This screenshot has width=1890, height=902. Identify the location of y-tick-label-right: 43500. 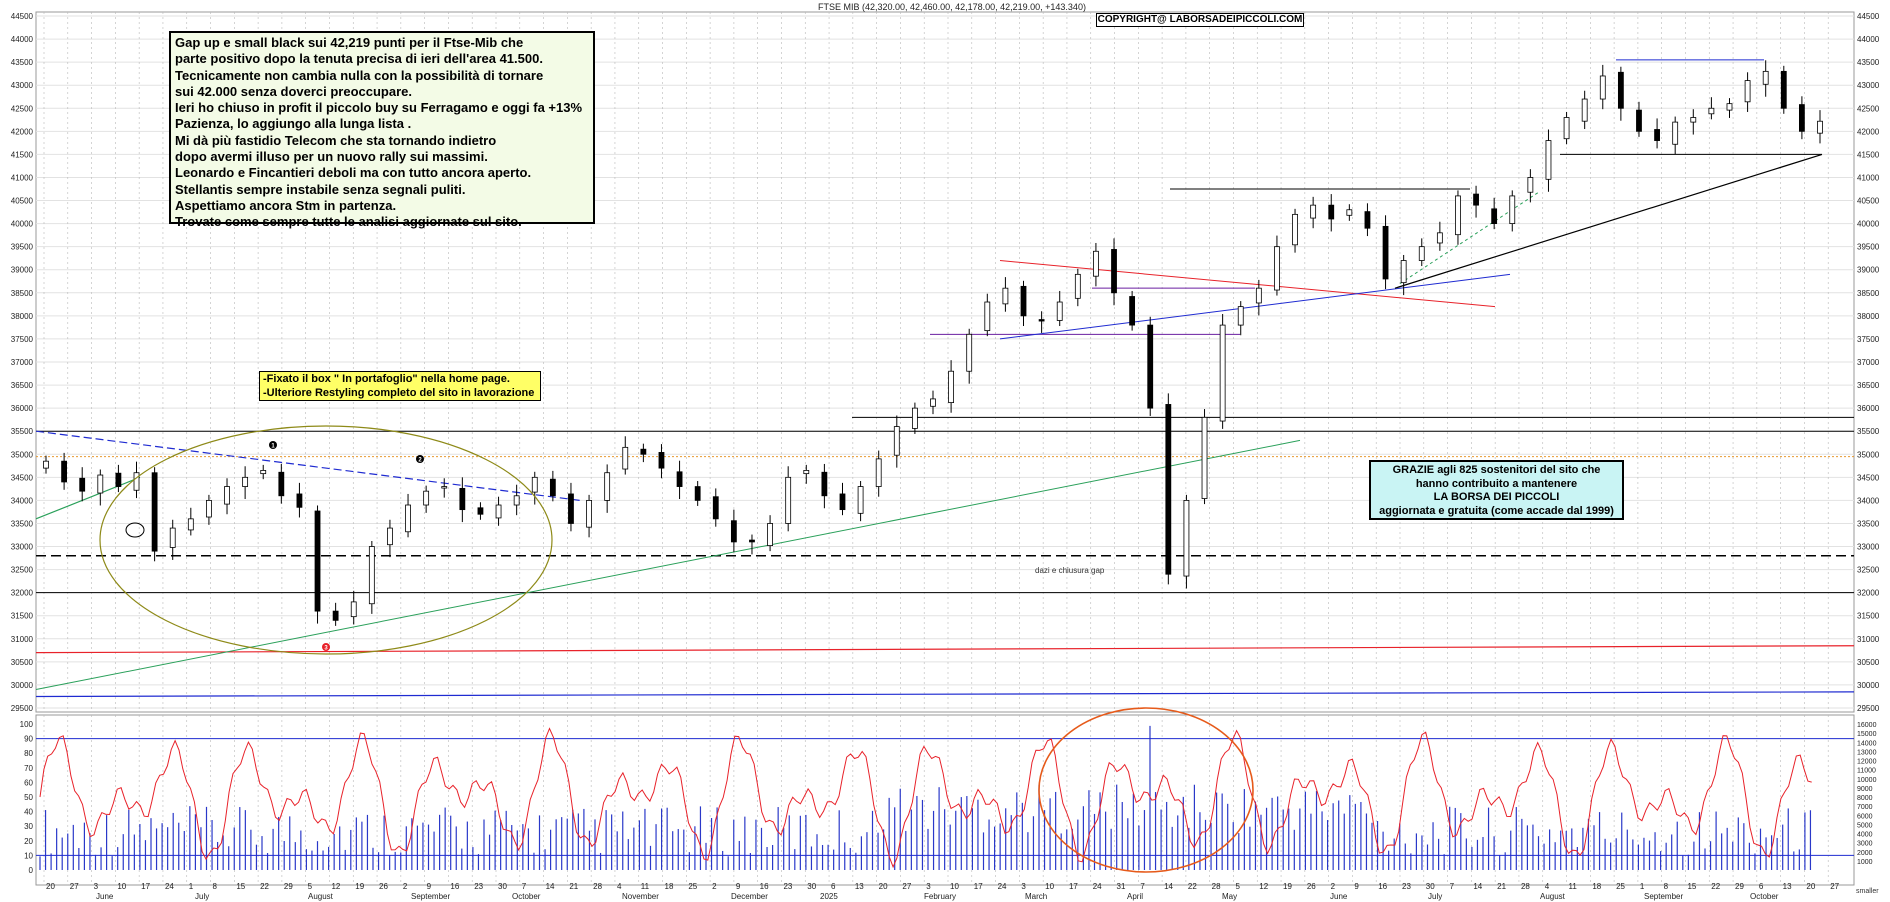
(1868, 62).